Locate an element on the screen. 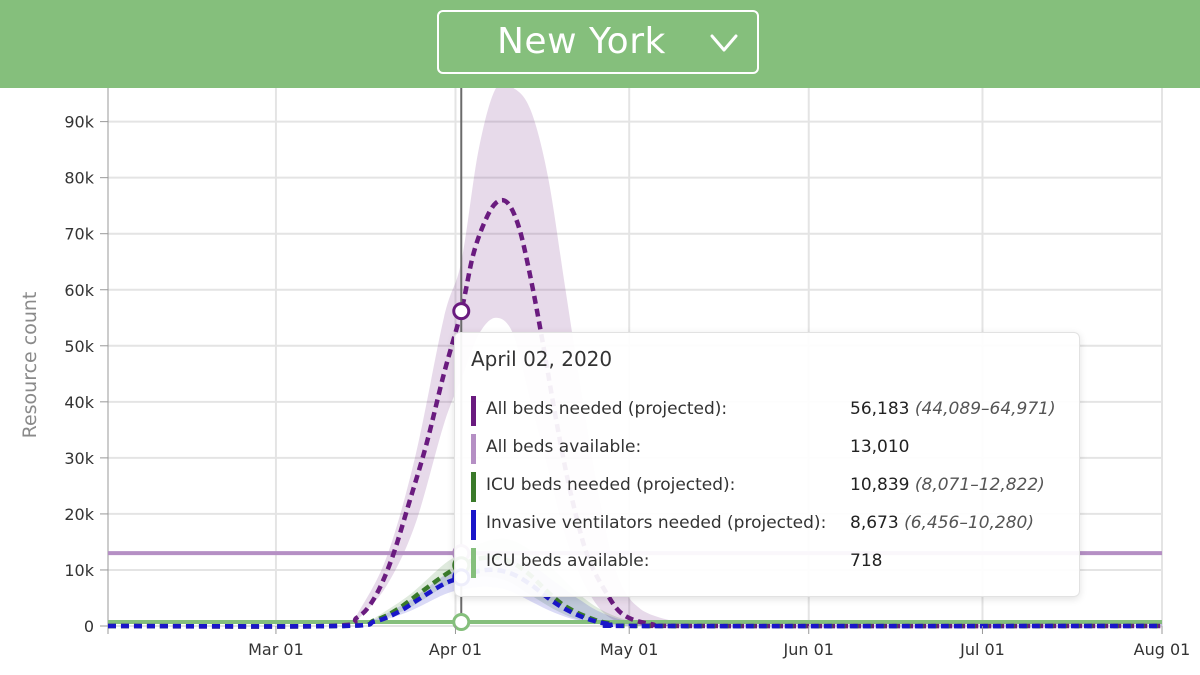 The width and height of the screenshot is (1200, 675). tooltip-value-number: 8,673 is located at coordinates (874, 523).